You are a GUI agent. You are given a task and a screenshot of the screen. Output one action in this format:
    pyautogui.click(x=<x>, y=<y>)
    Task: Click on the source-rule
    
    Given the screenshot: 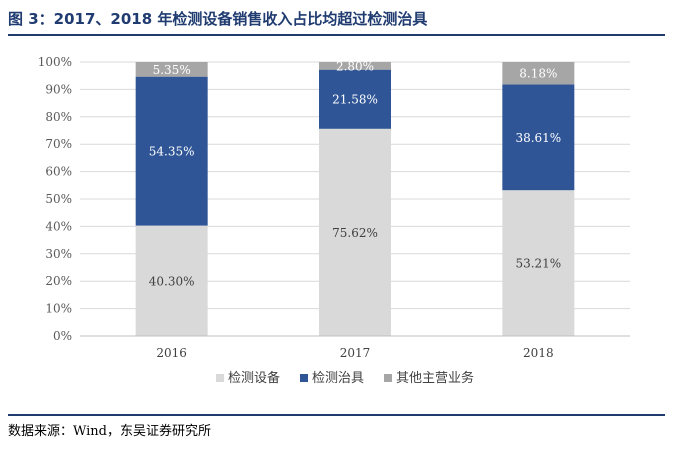 What is the action you would take?
    pyautogui.click(x=336, y=415)
    